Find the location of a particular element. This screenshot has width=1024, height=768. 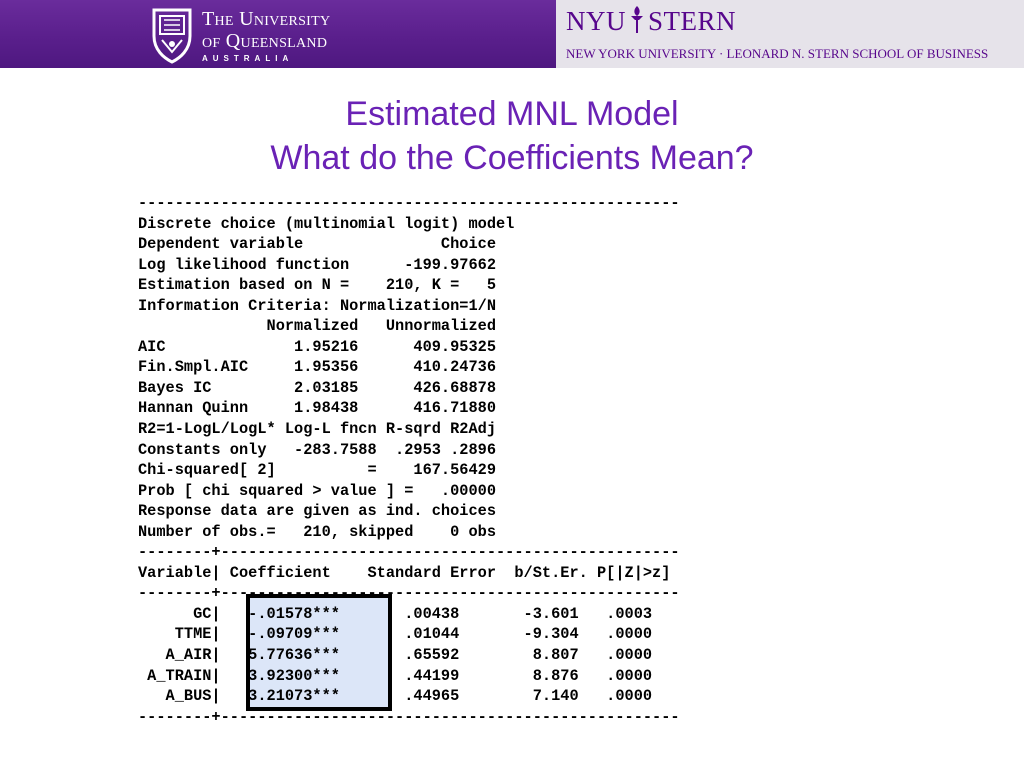

output-line: Dependent variable Choice is located at coordinates (317, 244).